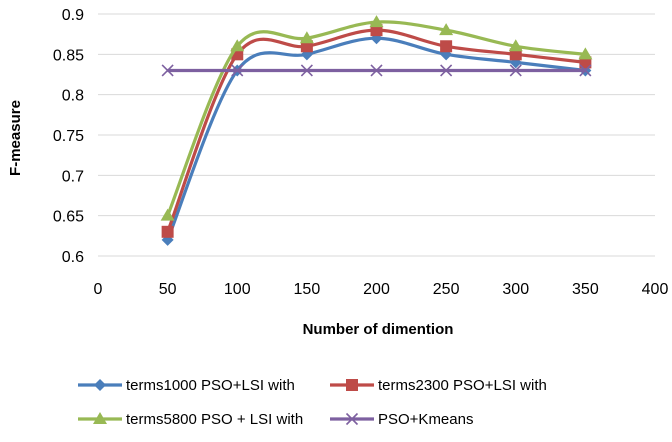  I want to click on legend-item: terms1000 PSO+LSI with, so click(186, 385).